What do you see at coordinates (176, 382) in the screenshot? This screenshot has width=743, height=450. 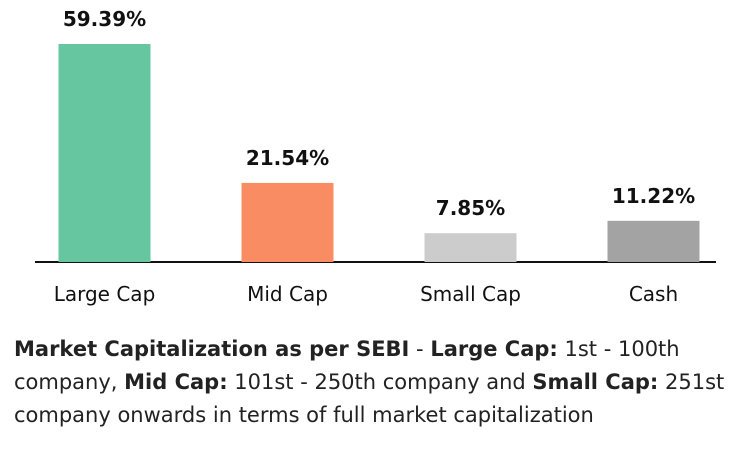 I see `footnote-mid-cap-label: Mid Cap:` at bounding box center [176, 382].